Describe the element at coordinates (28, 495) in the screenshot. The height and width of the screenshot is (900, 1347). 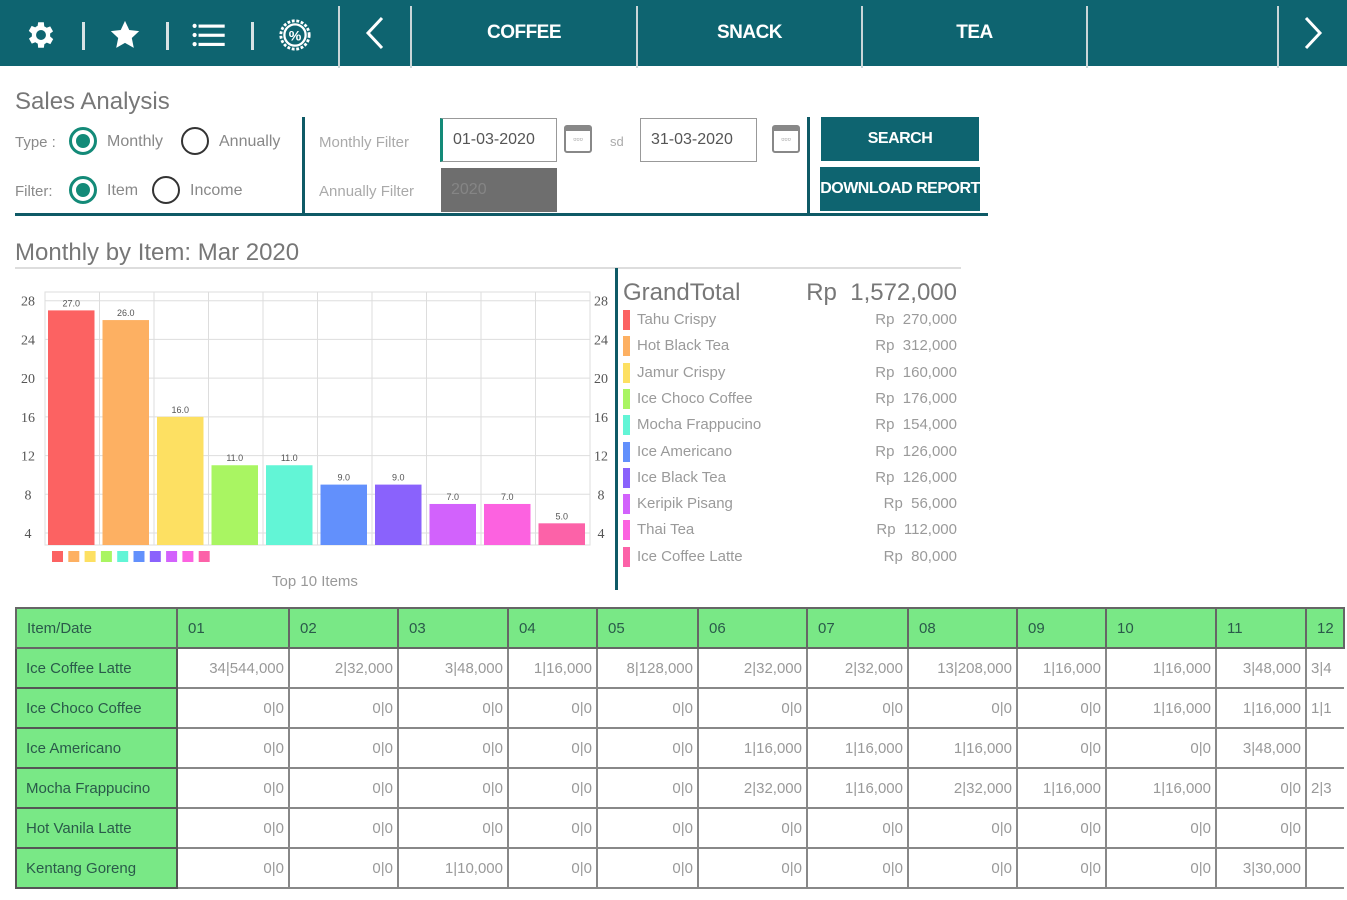
I see `y-tick-left: 8` at that location.